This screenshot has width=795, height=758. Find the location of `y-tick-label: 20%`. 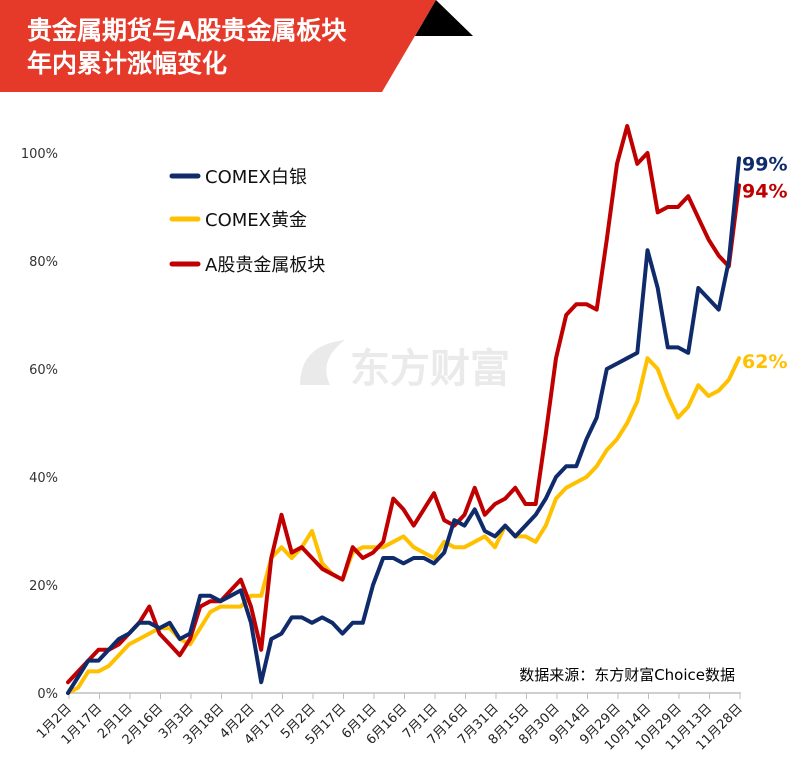

y-tick-label: 20% is located at coordinates (43, 586).